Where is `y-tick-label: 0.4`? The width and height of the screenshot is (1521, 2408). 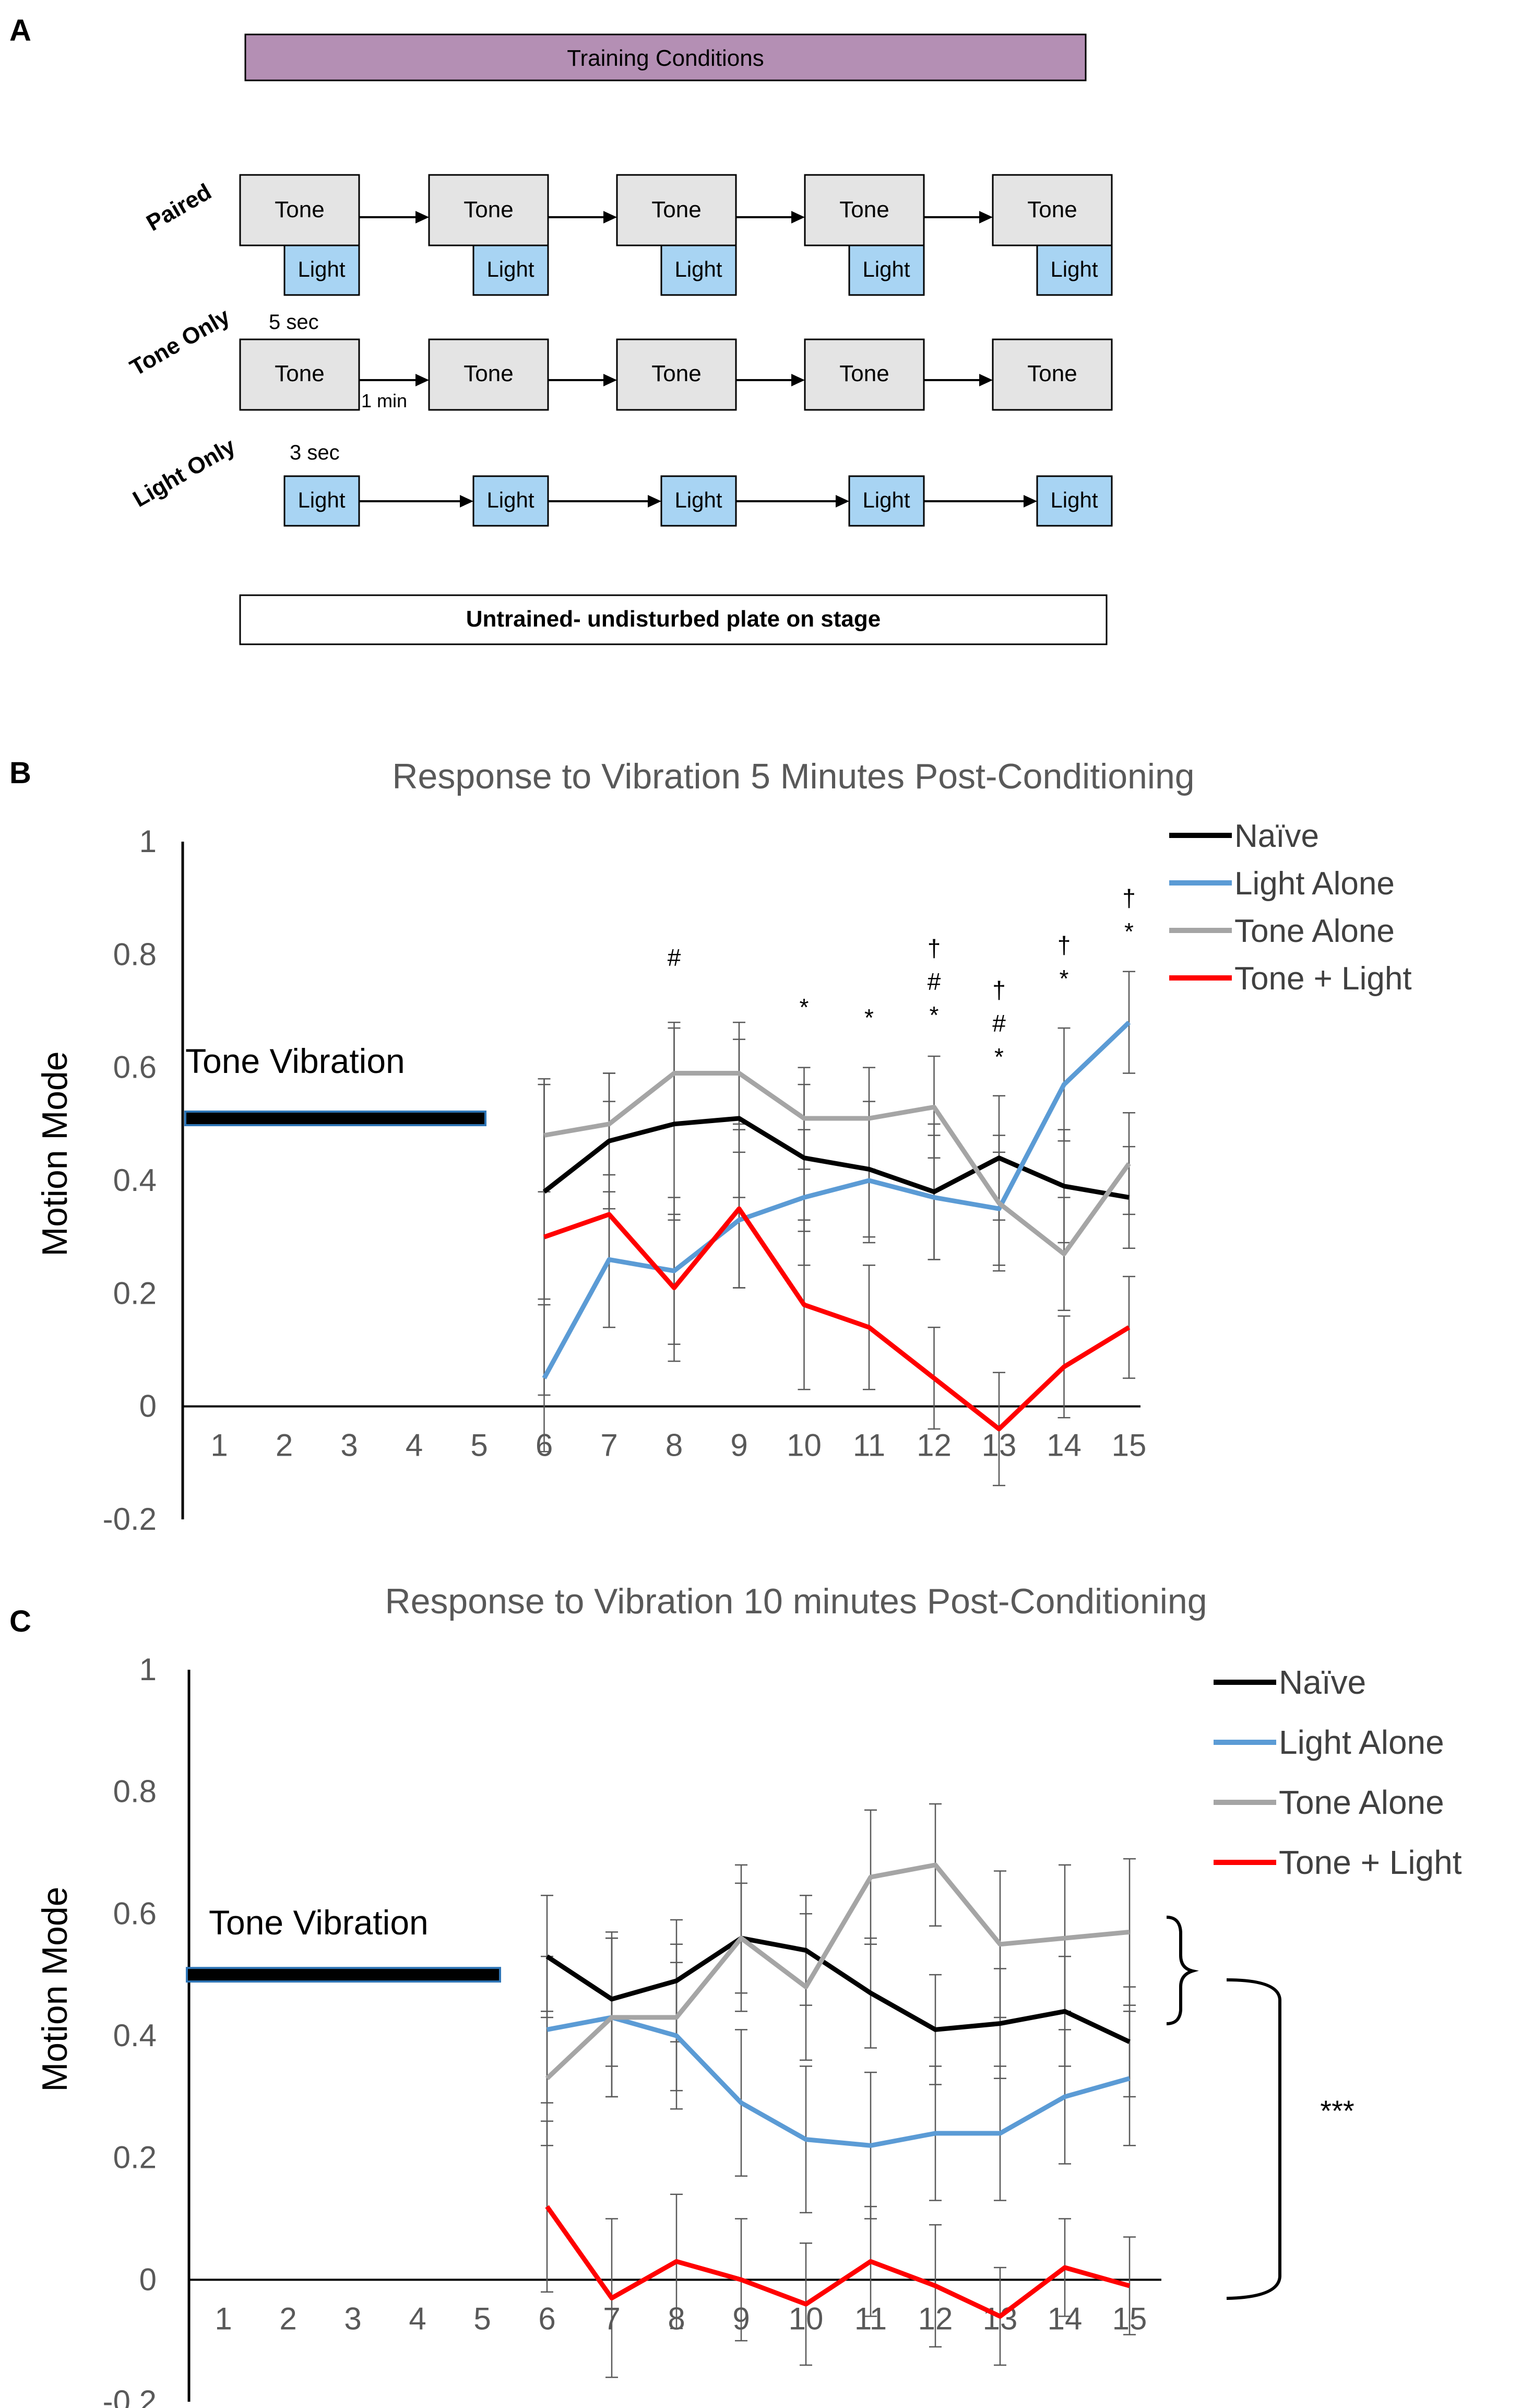 y-tick-label: 0.4 is located at coordinates (135, 2036).